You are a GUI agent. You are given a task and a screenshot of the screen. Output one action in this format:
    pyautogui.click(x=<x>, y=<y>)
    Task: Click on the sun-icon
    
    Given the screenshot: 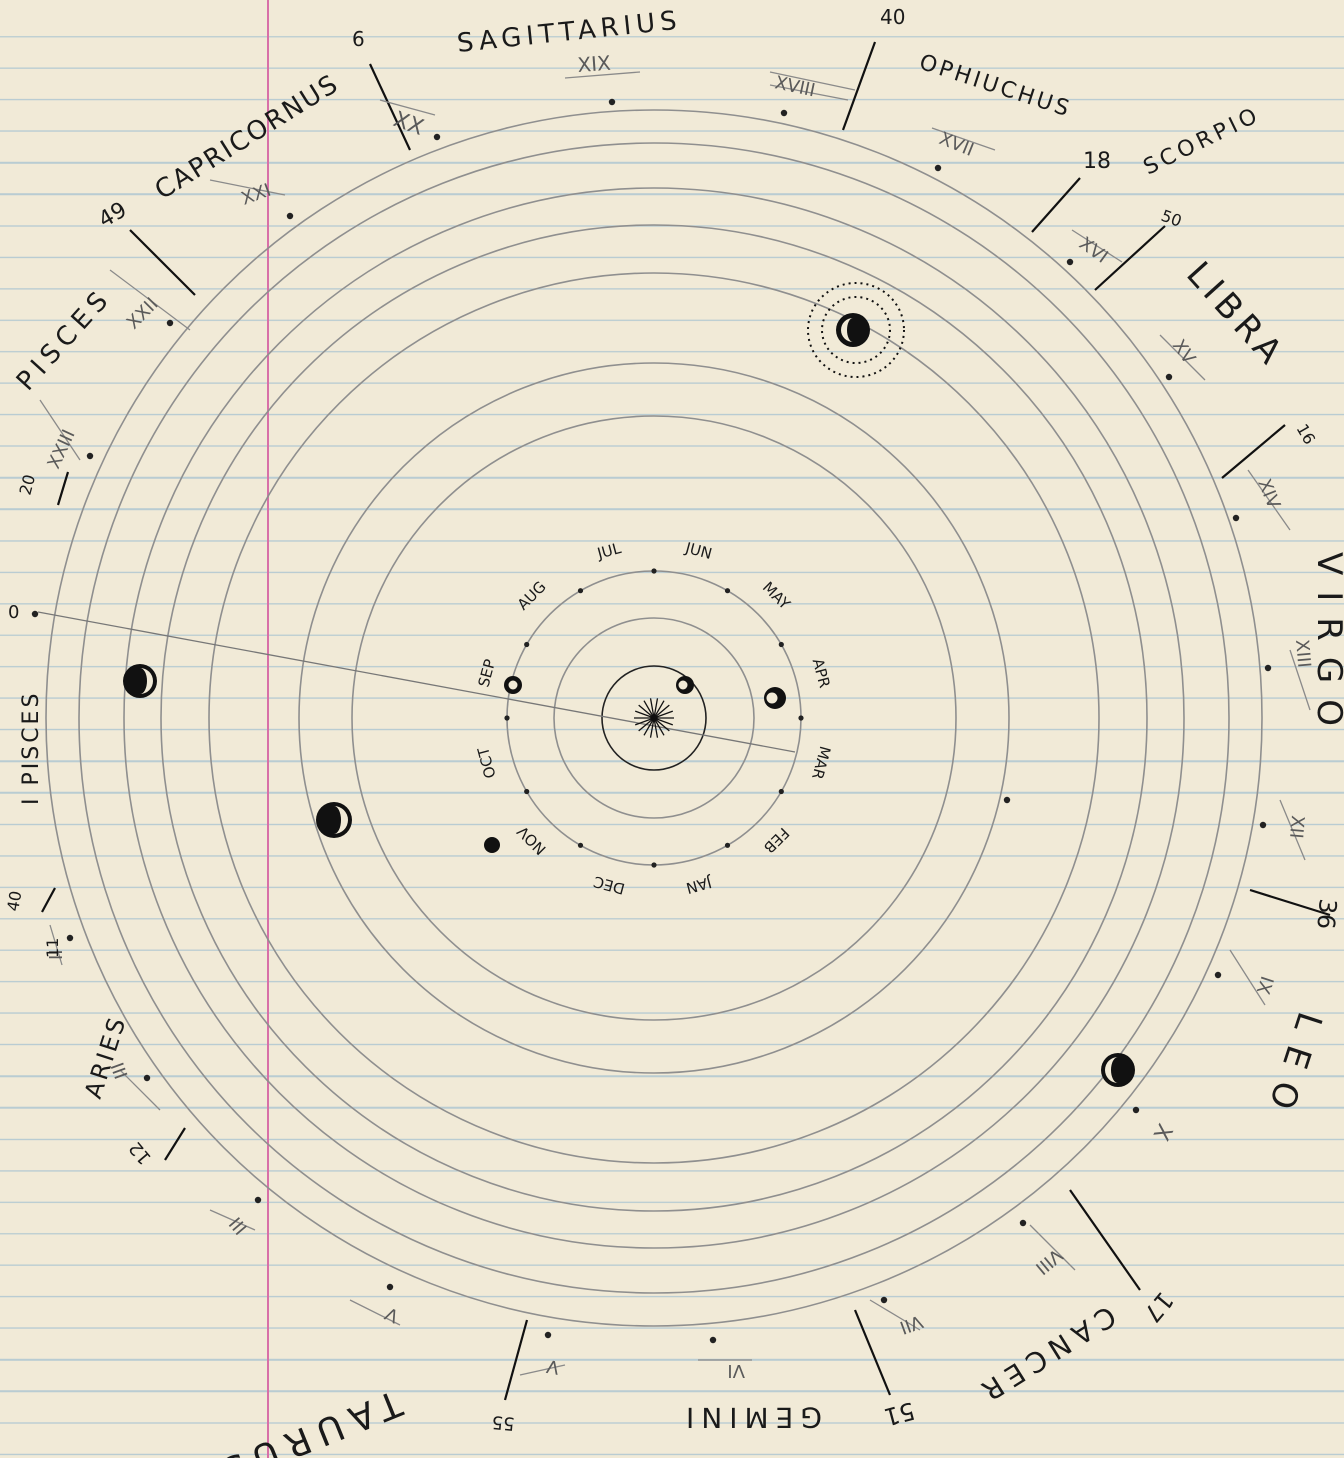 What is the action you would take?
    pyautogui.click(x=654, y=718)
    